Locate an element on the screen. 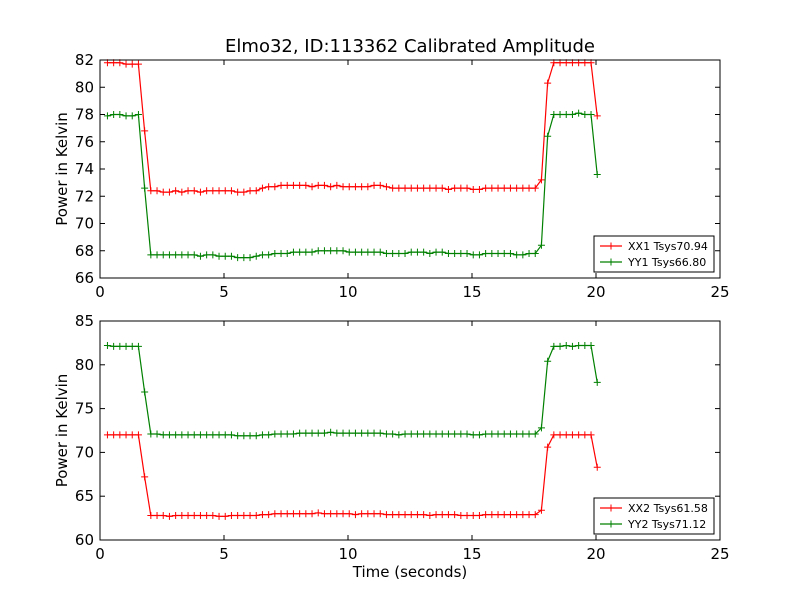  chart-title: Elmo32, ID:113362 Calibrated Amplitude is located at coordinates (410, 46).